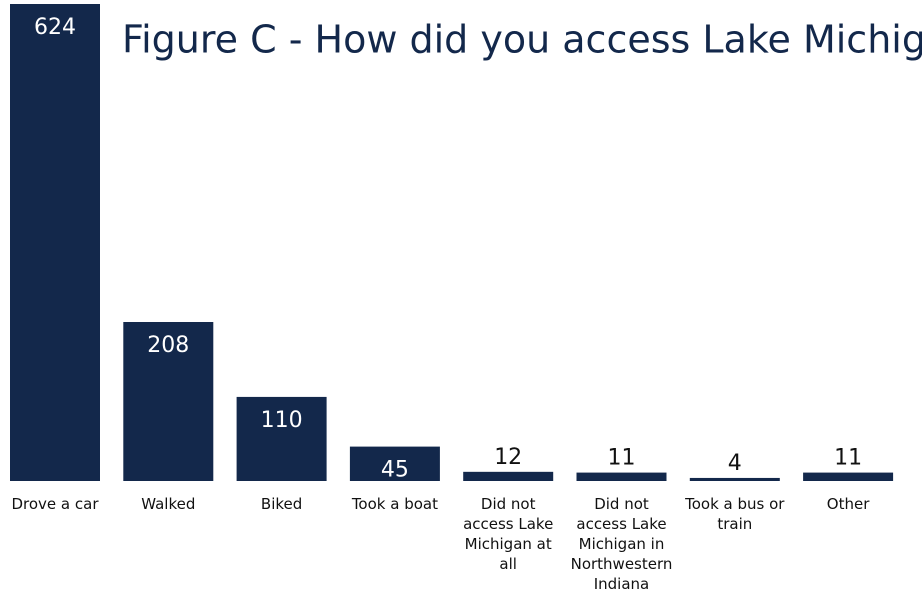 This screenshot has height=603, width=922. Describe the element at coordinates (735, 514) in the screenshot. I see `x-tick-label: Took a bus or train` at that location.